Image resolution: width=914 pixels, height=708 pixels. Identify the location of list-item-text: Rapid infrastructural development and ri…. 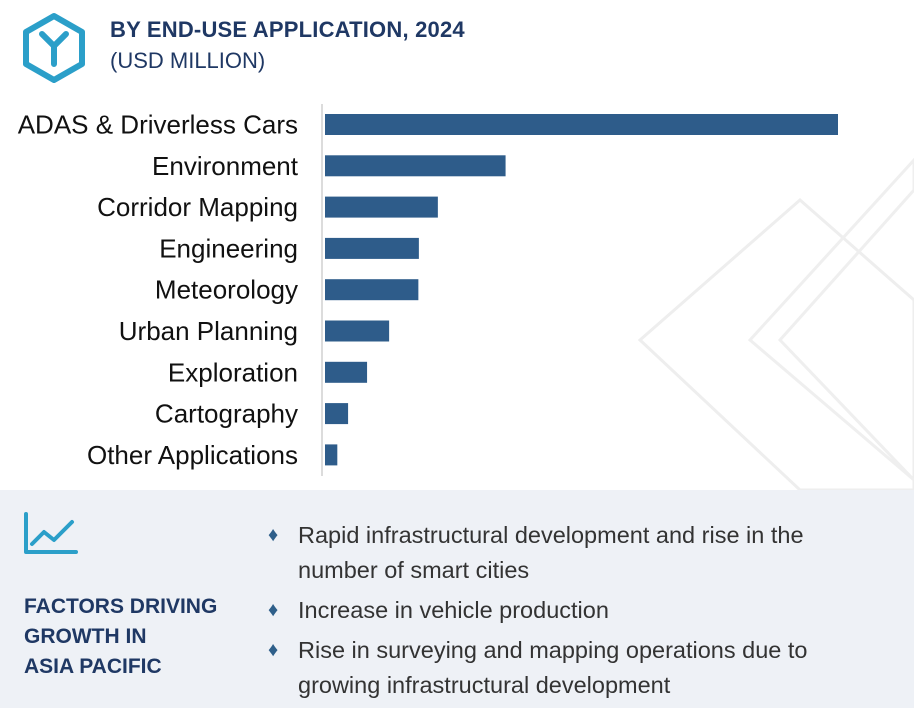
(551, 552).